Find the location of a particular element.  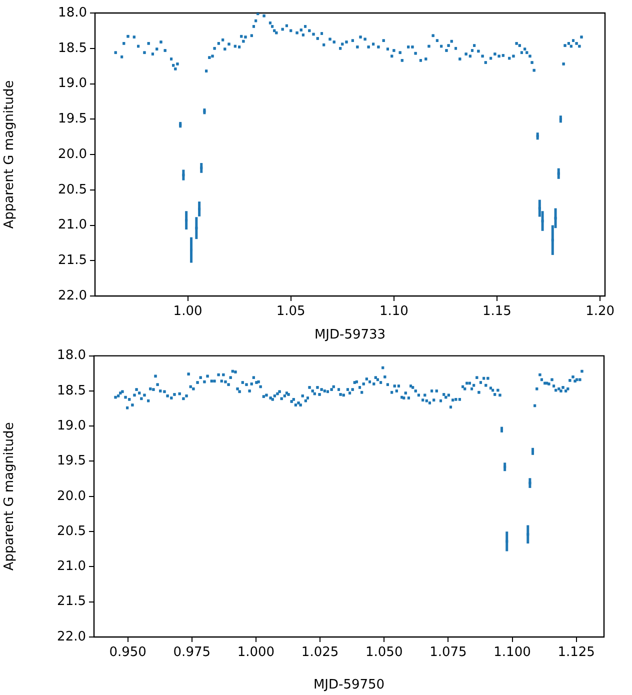

x-tick-label: 1.10 is located at coordinates (393, 312).